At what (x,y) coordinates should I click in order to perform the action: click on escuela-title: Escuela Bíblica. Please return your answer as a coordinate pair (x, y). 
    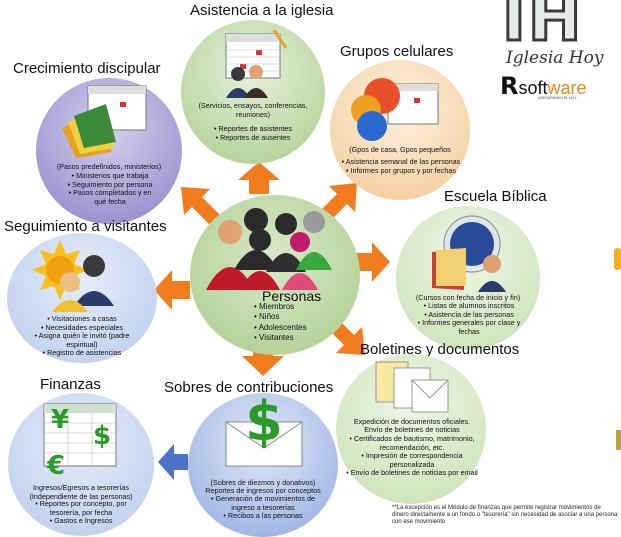
    Looking at the image, I should click on (495, 196).